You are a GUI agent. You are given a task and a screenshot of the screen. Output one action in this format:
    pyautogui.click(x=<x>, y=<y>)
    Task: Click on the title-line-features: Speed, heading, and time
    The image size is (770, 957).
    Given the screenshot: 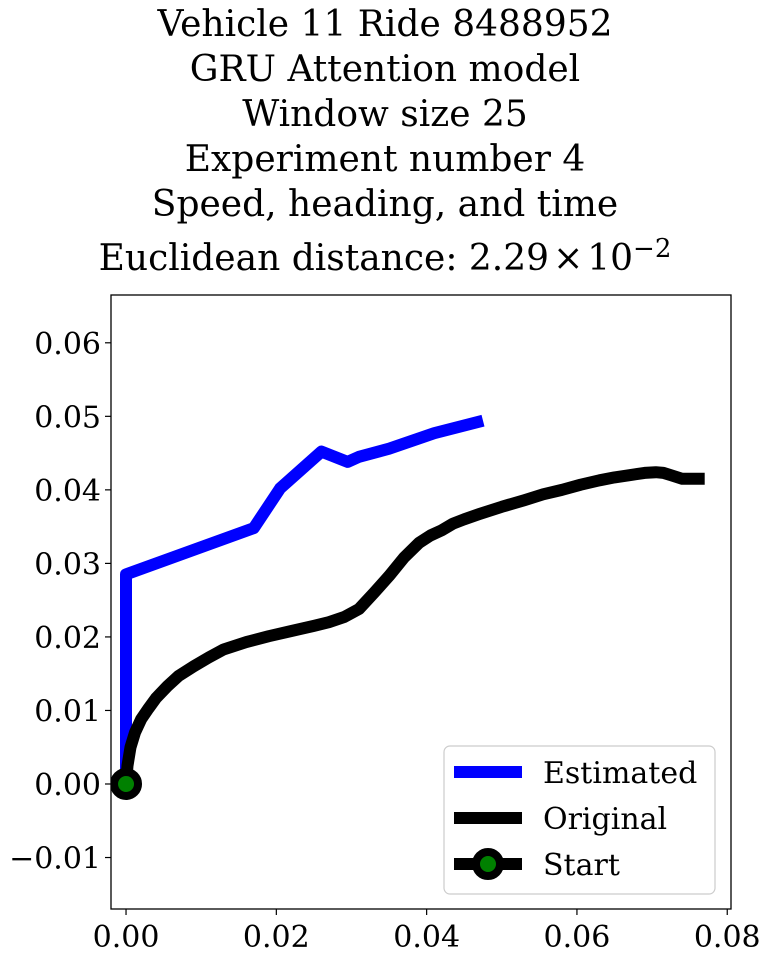 What is the action you would take?
    pyautogui.click(x=385, y=204)
    